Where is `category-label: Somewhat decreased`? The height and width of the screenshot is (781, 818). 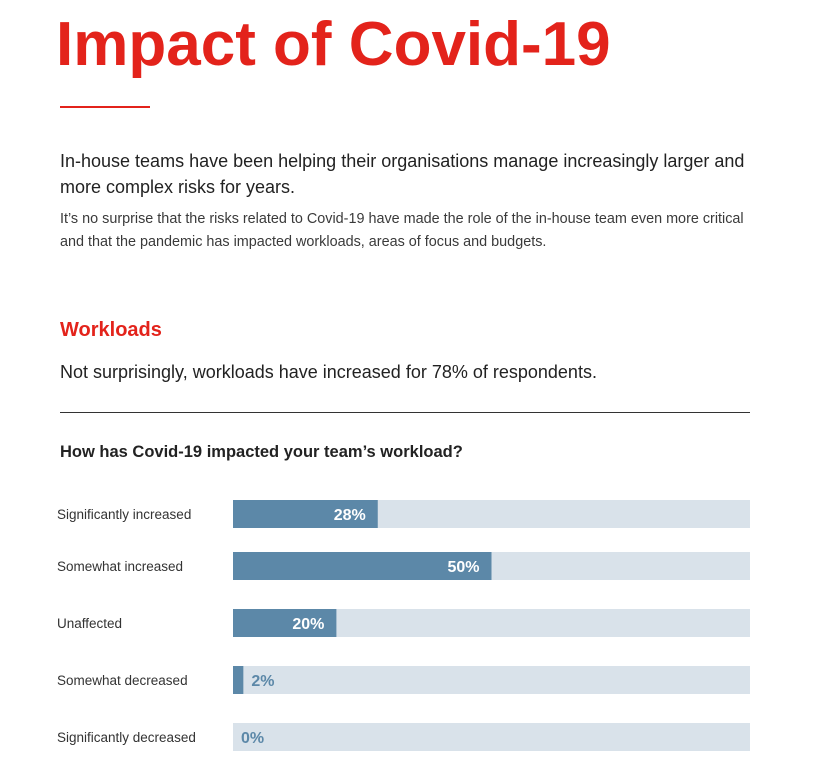 category-label: Somewhat decreased is located at coordinates (122, 680).